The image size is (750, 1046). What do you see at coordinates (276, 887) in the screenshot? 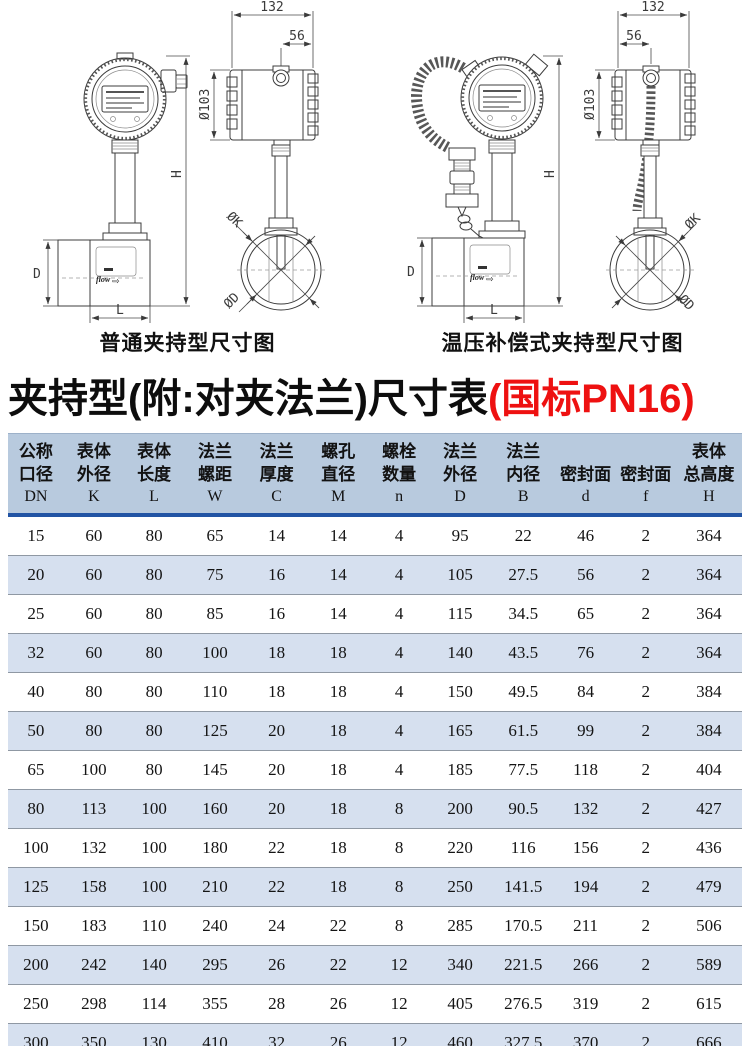
I see `cell-C-dn125: 22` at bounding box center [276, 887].